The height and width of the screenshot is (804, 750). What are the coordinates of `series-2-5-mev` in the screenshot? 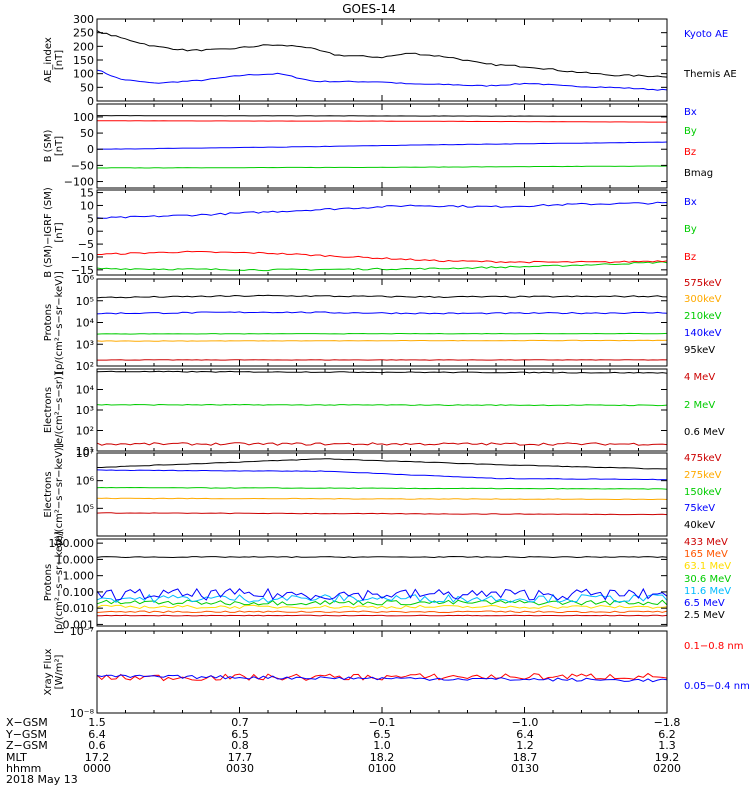 It's located at (382, 557).